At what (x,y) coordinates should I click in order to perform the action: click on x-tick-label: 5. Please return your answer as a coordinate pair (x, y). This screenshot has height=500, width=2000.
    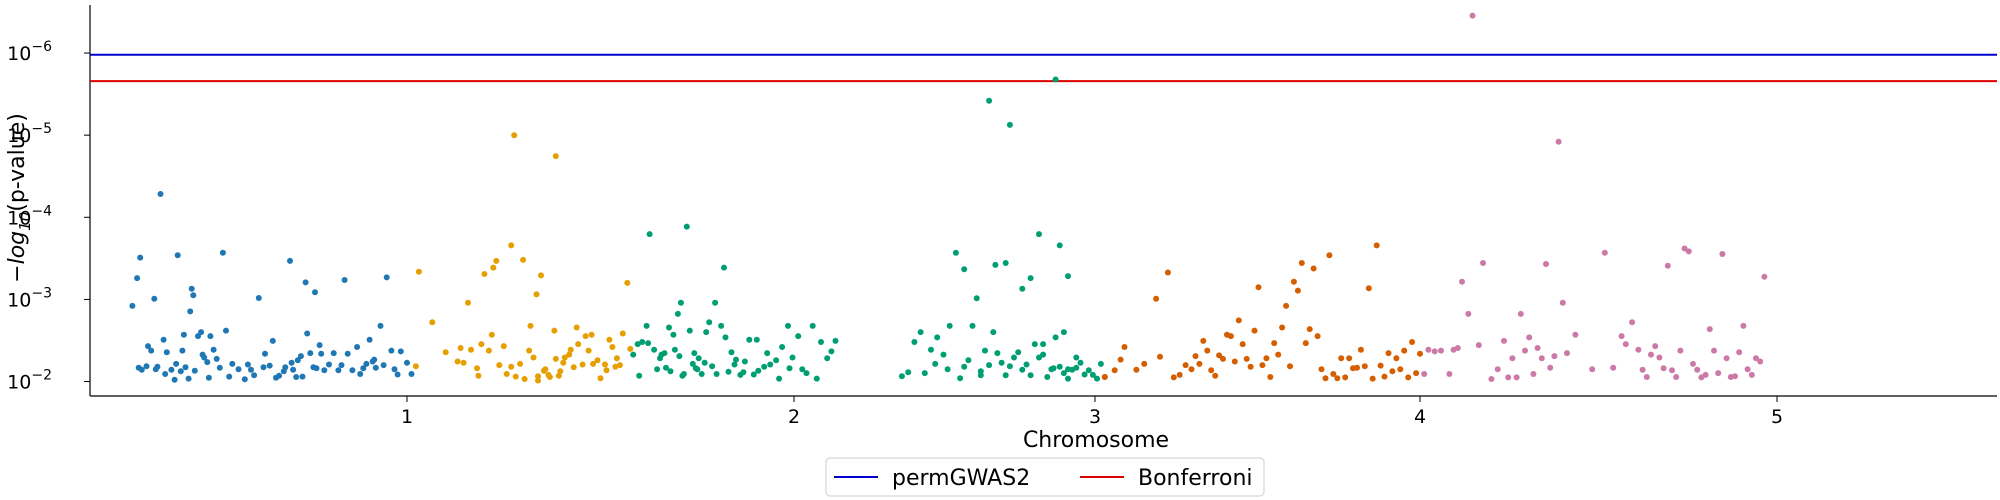
    Looking at the image, I should click on (1777, 417).